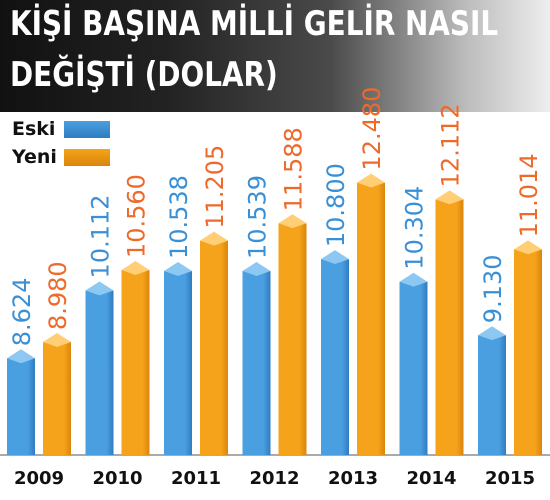 The width and height of the screenshot is (550, 500). Describe the element at coordinates (413, 363) in the screenshot. I see `bar-eski-2014` at that location.